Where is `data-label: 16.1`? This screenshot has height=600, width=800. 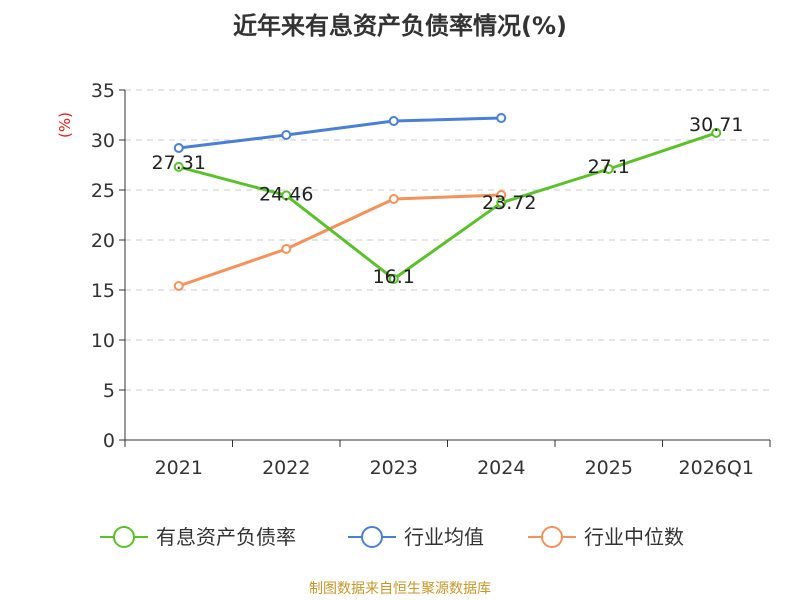 data-label: 16.1 is located at coordinates (394, 277).